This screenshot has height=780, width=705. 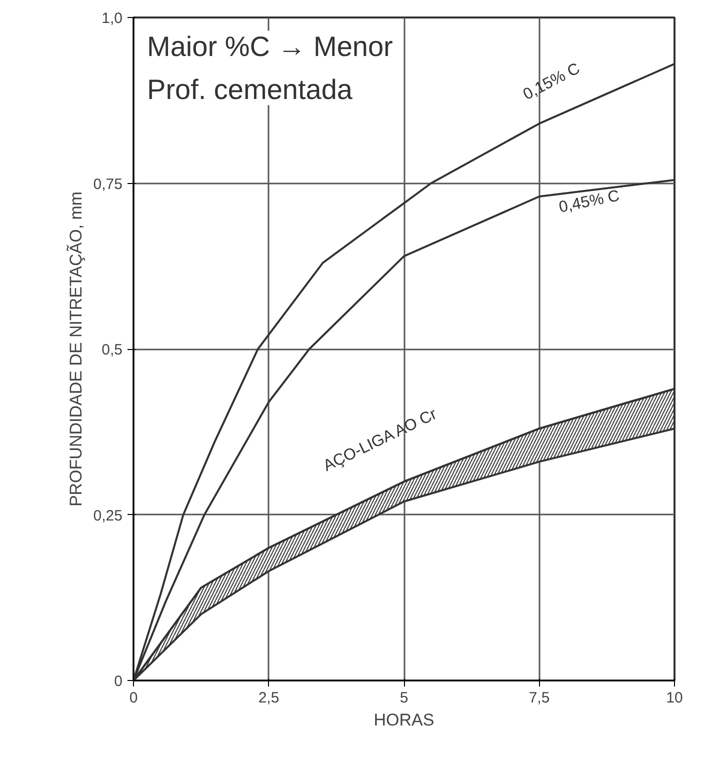 I want to click on y-tick-label: 0,75, so click(x=108, y=184).